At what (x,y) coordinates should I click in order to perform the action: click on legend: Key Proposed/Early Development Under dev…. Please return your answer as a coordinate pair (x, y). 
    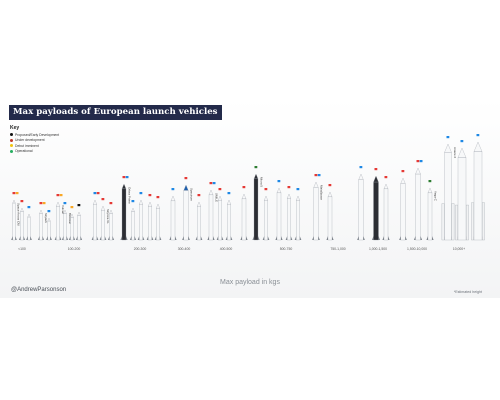
    Looking at the image, I should click on (34, 139).